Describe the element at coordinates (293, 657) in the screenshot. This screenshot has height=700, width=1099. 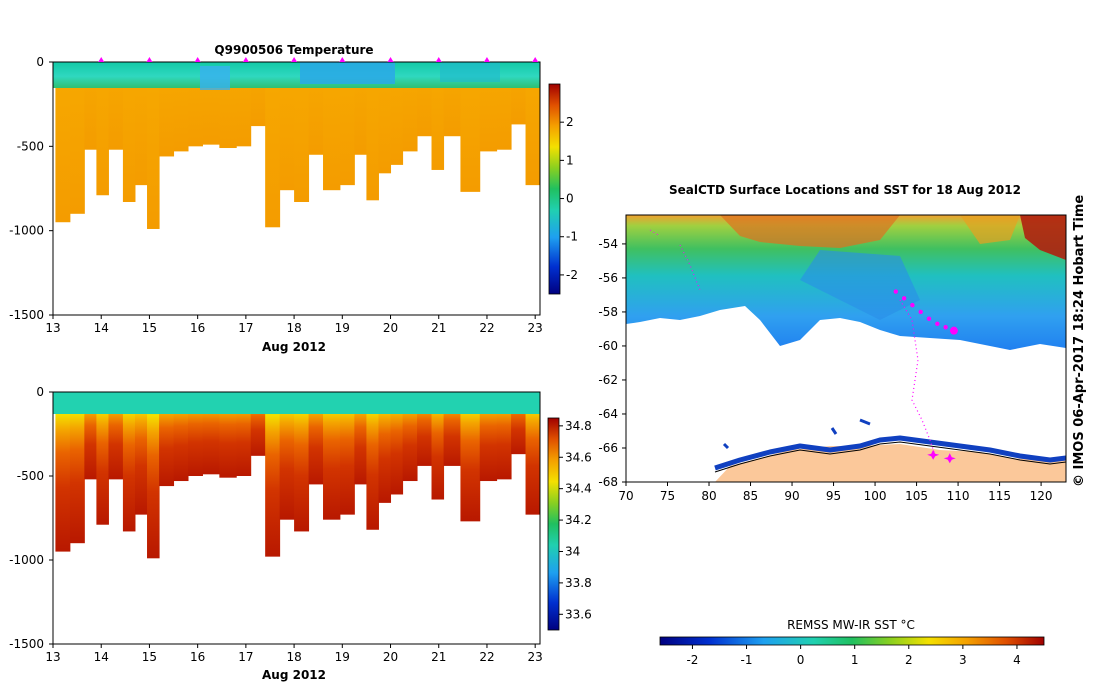
I see `x-tick-label: 18` at that location.